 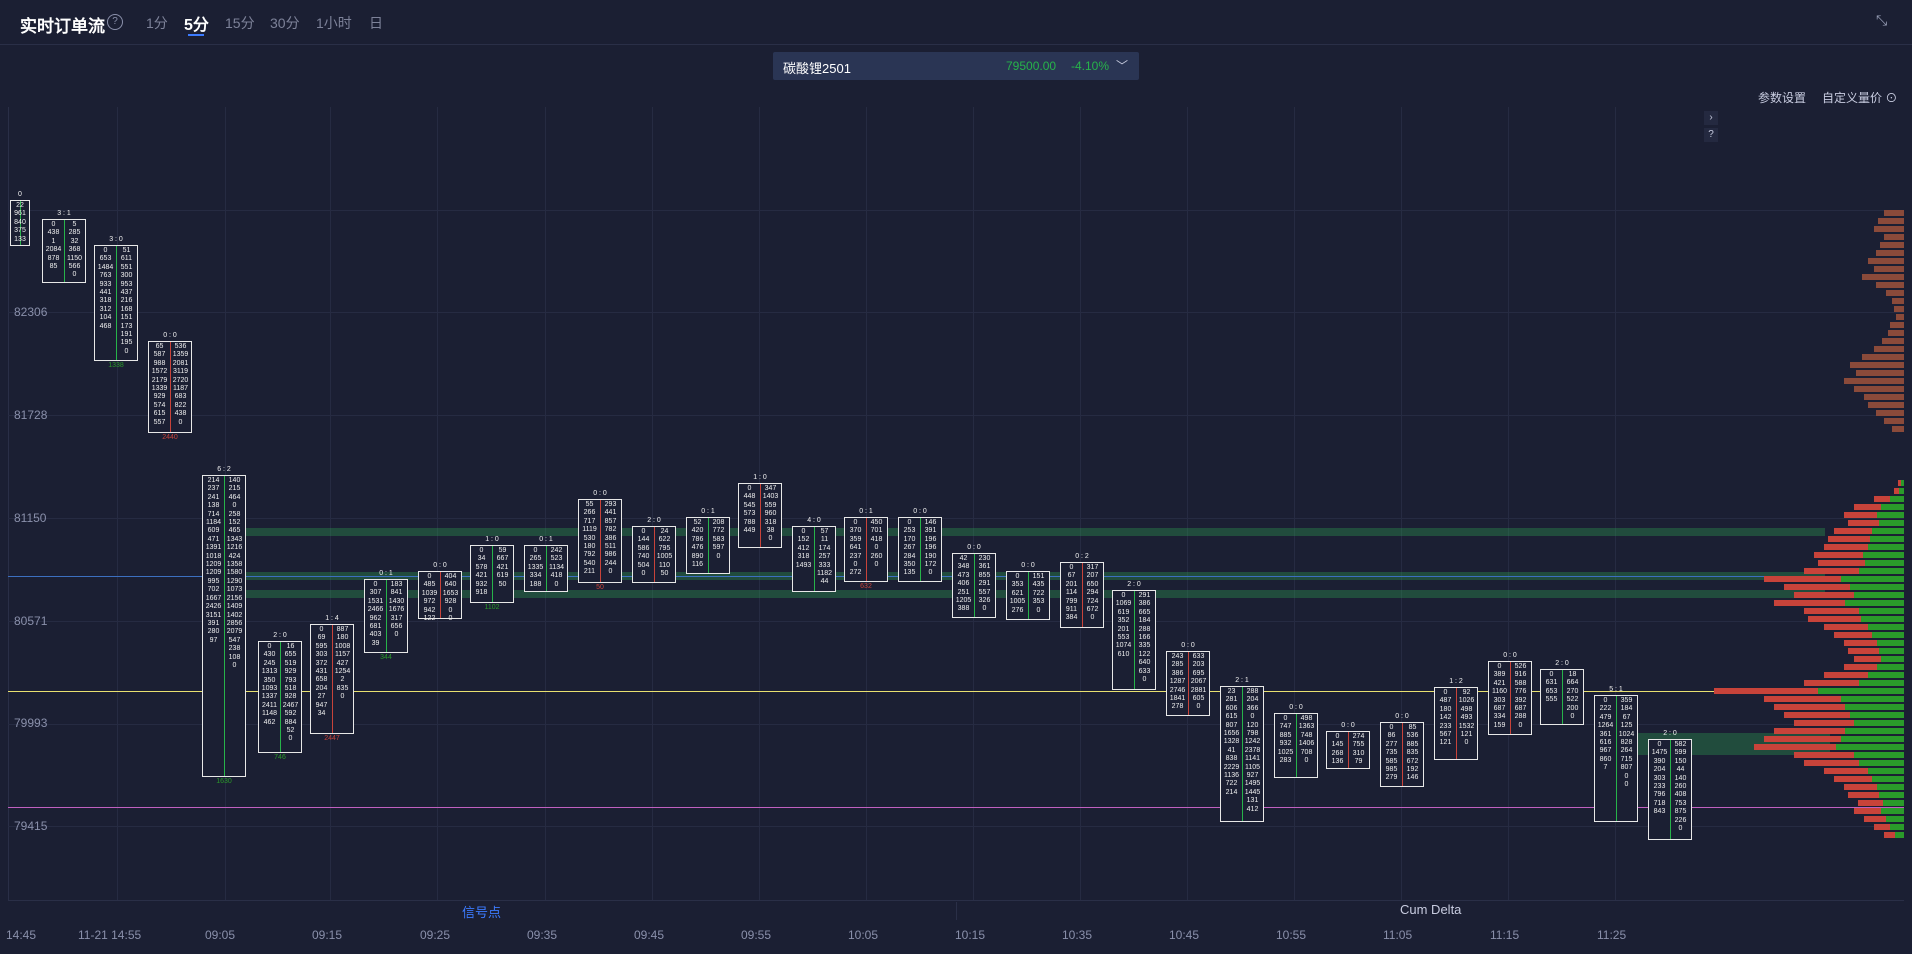 What do you see at coordinates (126, 326) in the screenshot?
I see `volume-cell: 173` at bounding box center [126, 326].